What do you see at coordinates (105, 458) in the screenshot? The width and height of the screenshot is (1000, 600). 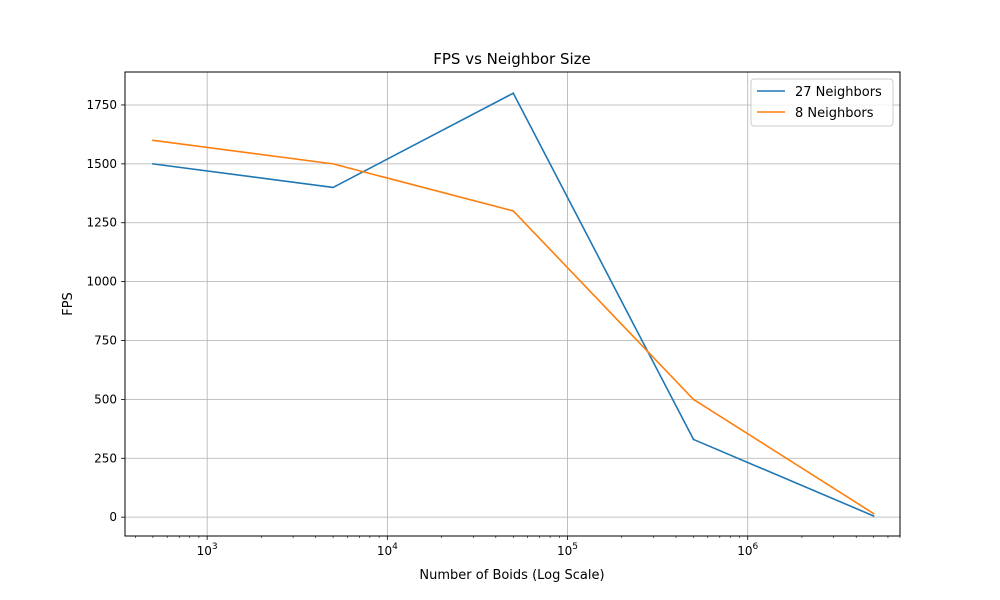 I see `y-tick-label: 250` at bounding box center [105, 458].